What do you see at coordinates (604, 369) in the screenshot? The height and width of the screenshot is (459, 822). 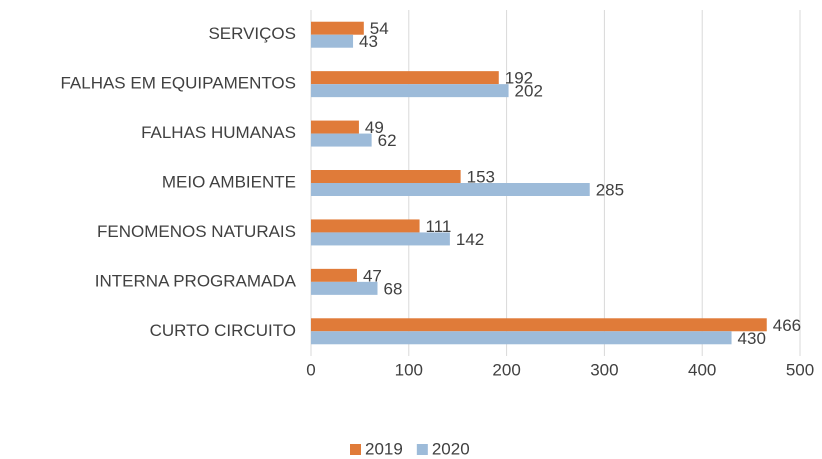 I see `x-tick-label: 300` at bounding box center [604, 369].